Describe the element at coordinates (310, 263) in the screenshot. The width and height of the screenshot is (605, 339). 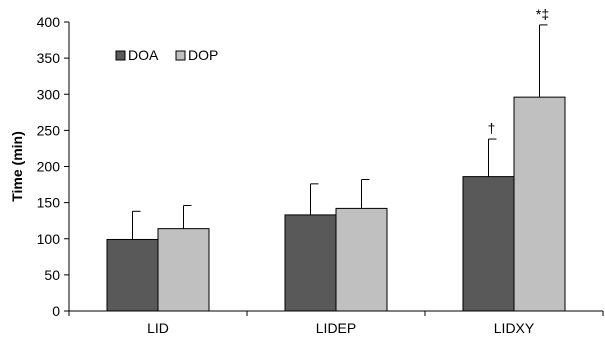
I see `bar-doa-lidep` at that location.